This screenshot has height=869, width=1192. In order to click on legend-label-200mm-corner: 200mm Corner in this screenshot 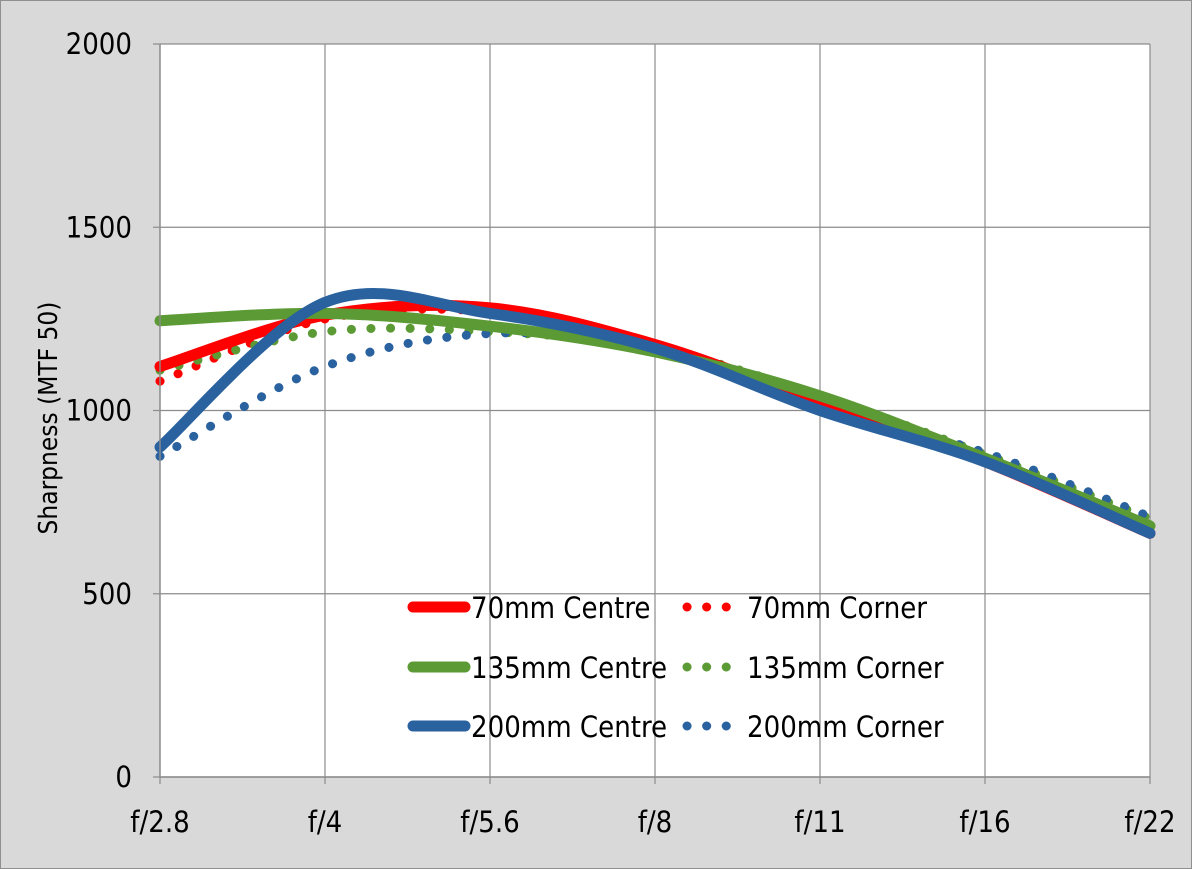, I will do `click(845, 727)`.